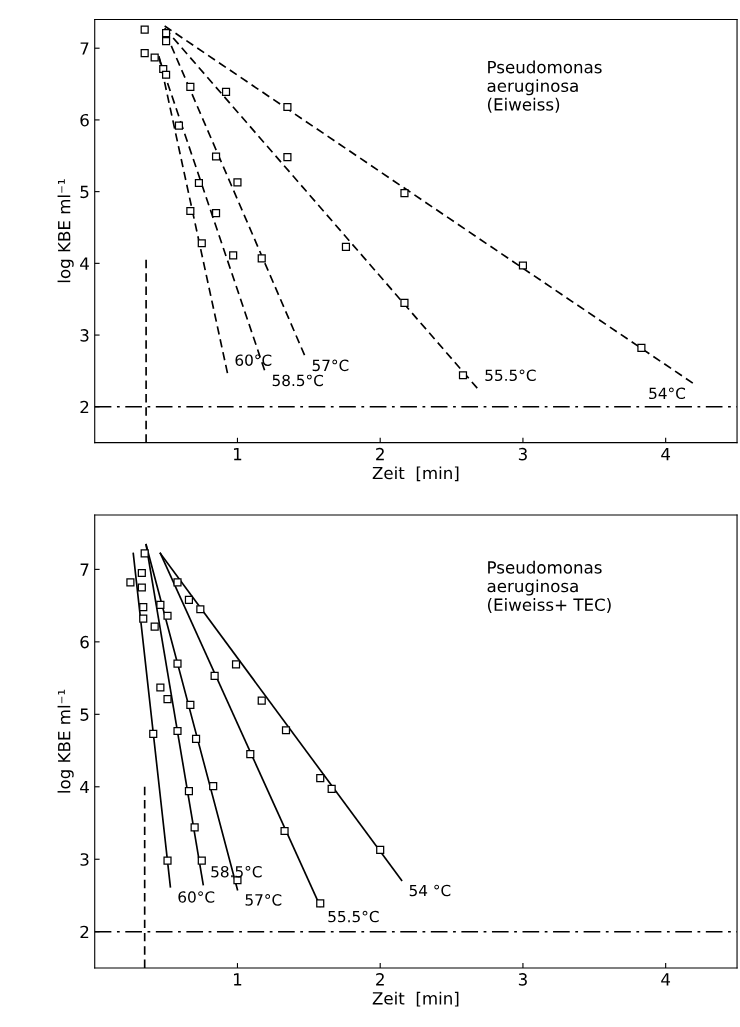 This screenshot has width=740, height=1027. I want to click on series-label: 54 °C, so click(430, 890).